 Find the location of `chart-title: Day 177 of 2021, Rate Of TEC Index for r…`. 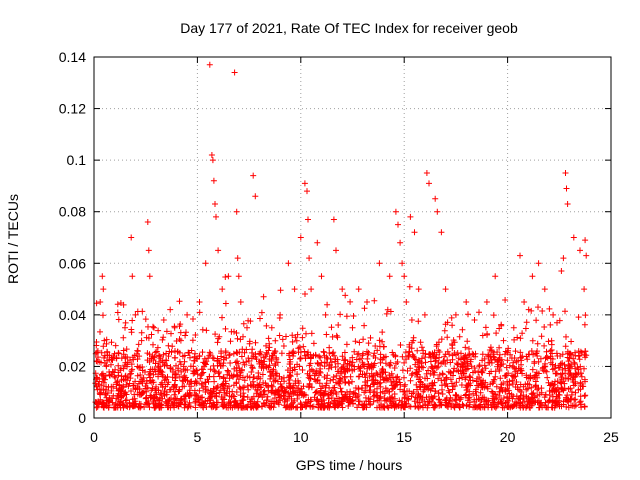

chart-title: Day 177 of 2021, Rate Of TEC Index for r… is located at coordinates (349, 28).